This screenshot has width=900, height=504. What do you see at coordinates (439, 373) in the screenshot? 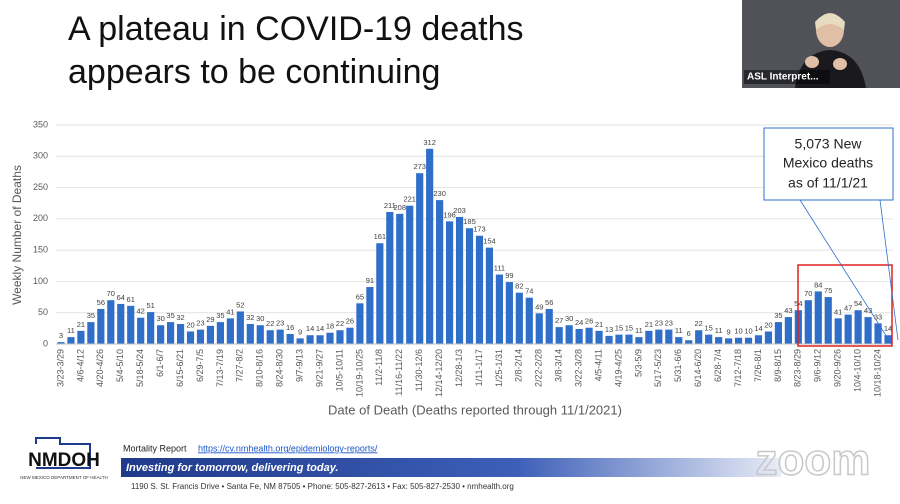
I see `x-tick-label: 12/14-12/20` at bounding box center [439, 373].